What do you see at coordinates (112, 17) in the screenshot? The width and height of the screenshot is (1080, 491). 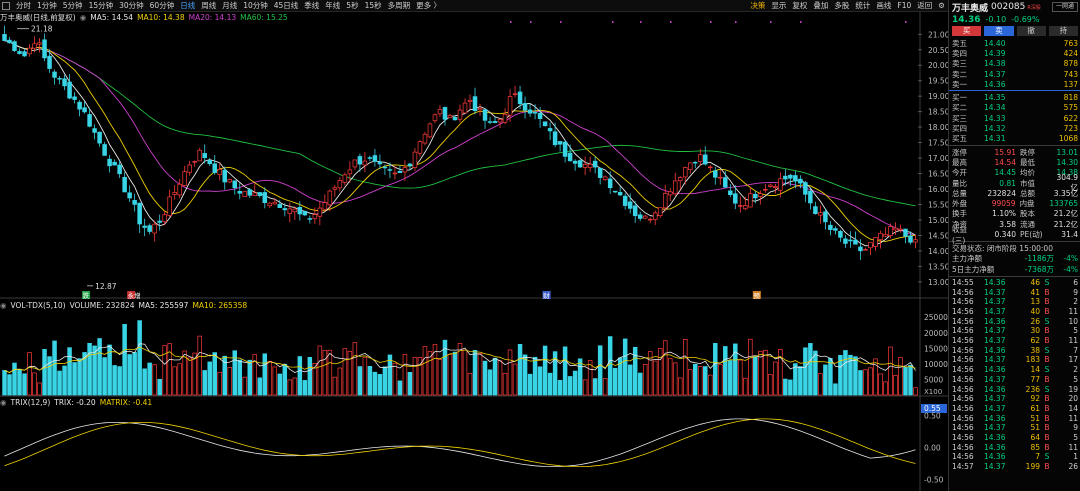 I see `ma5-label: MA5: 14.54` at bounding box center [112, 17].